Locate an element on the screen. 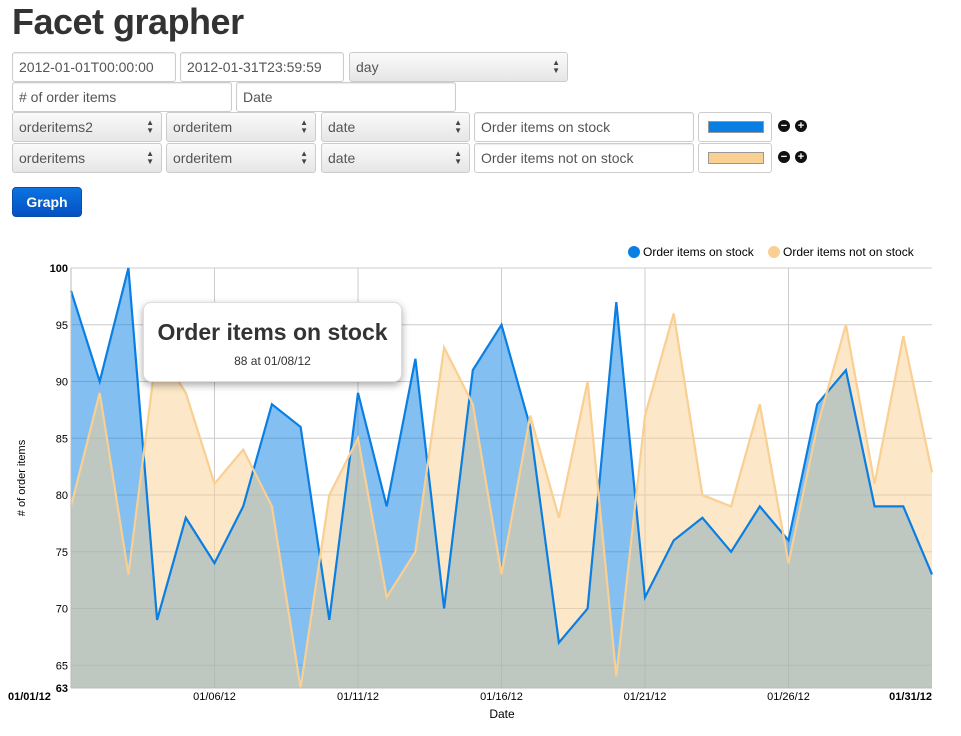  chart-tooltip: Order items on stock 88 at 01/08/12 is located at coordinates (272, 342).